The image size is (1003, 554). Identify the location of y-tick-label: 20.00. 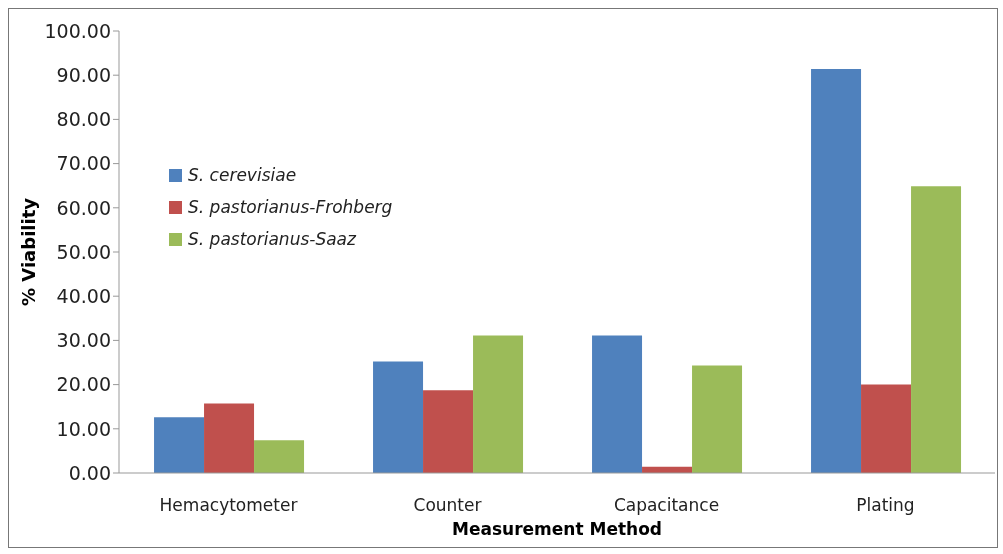
(83, 384).